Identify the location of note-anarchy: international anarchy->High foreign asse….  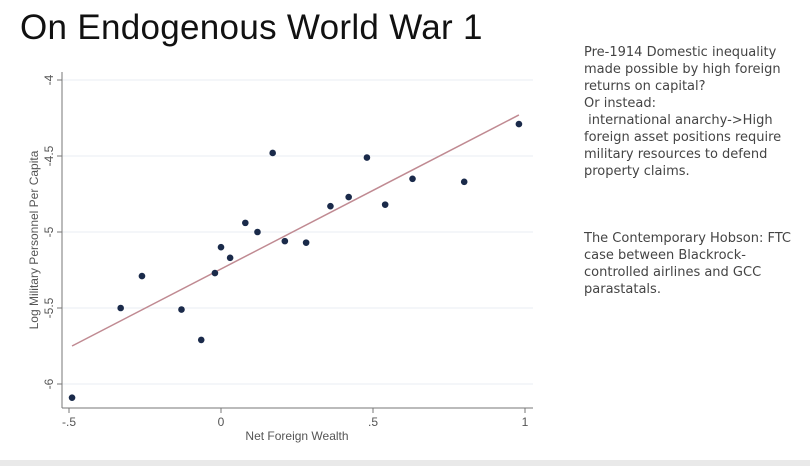
(685, 146).